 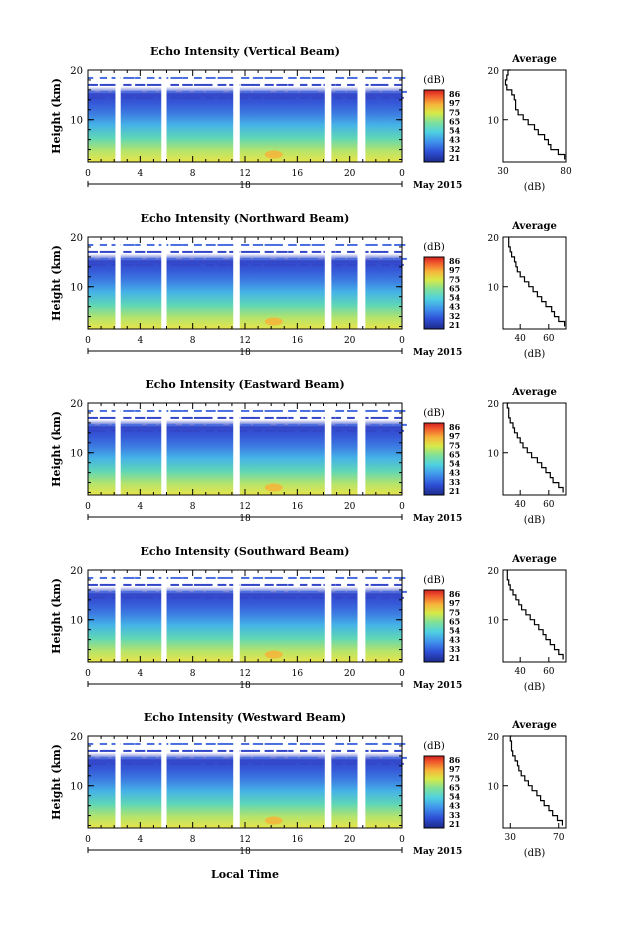 What do you see at coordinates (454, 436) in the screenshot?
I see `colorbar-tick-label: 97` at bounding box center [454, 436].